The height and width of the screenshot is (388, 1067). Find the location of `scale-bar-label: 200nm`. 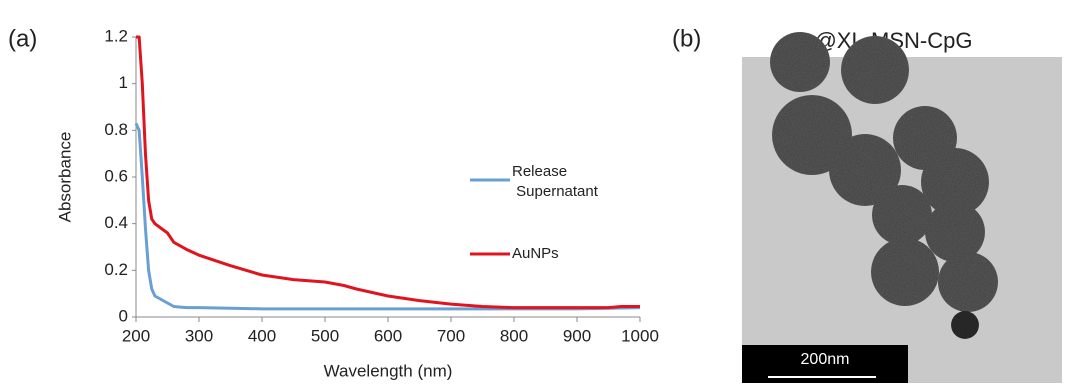

scale-bar-label: 200nm is located at coordinates (825, 359).